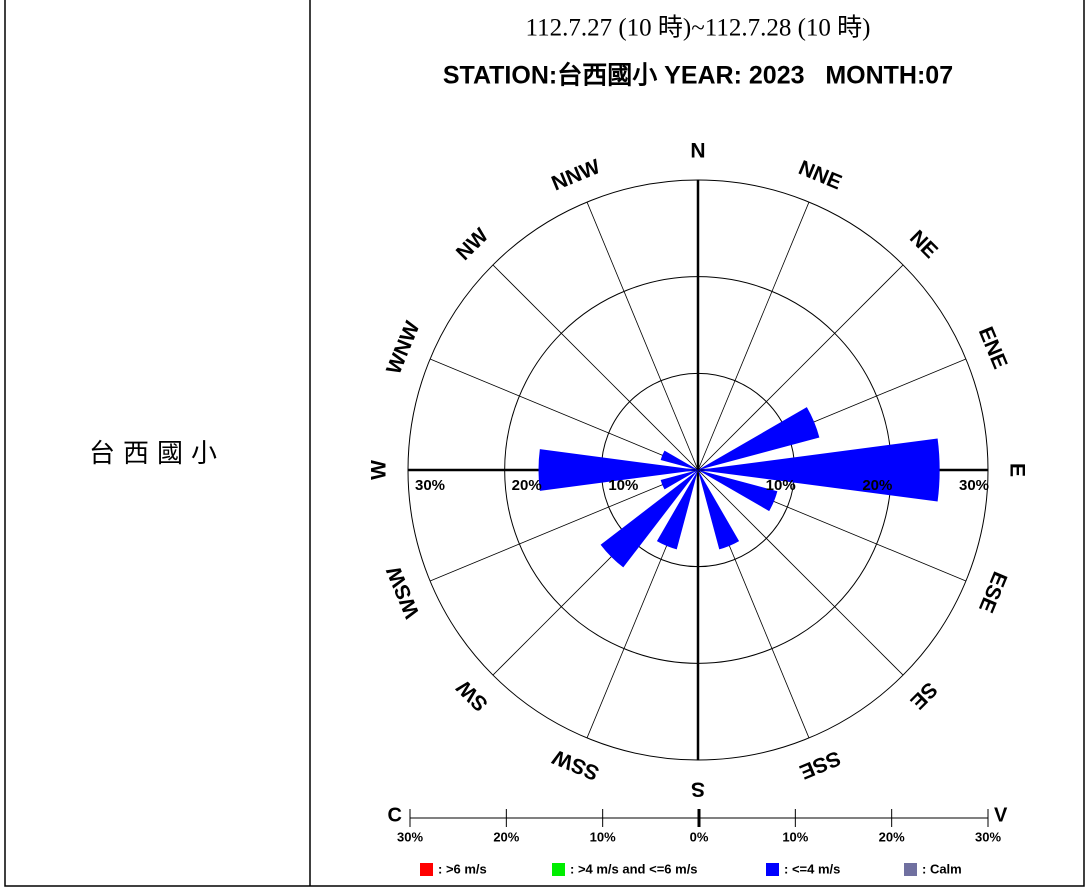  What do you see at coordinates (923, 695) in the screenshot?
I see `direction-label: SE` at bounding box center [923, 695].